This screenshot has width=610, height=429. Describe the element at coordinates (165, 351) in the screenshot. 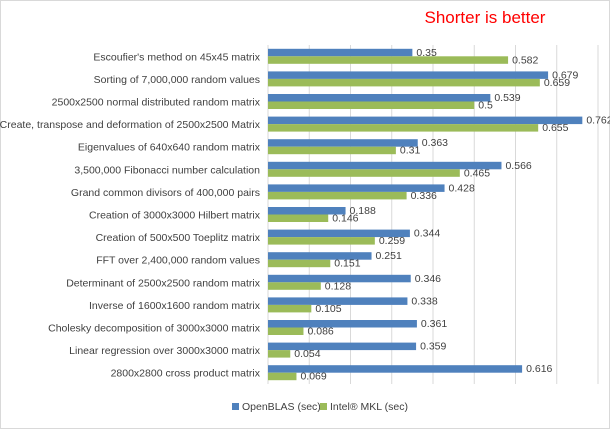

I see `category-label: Linear regression over 3000x3000 matrix` at that location.